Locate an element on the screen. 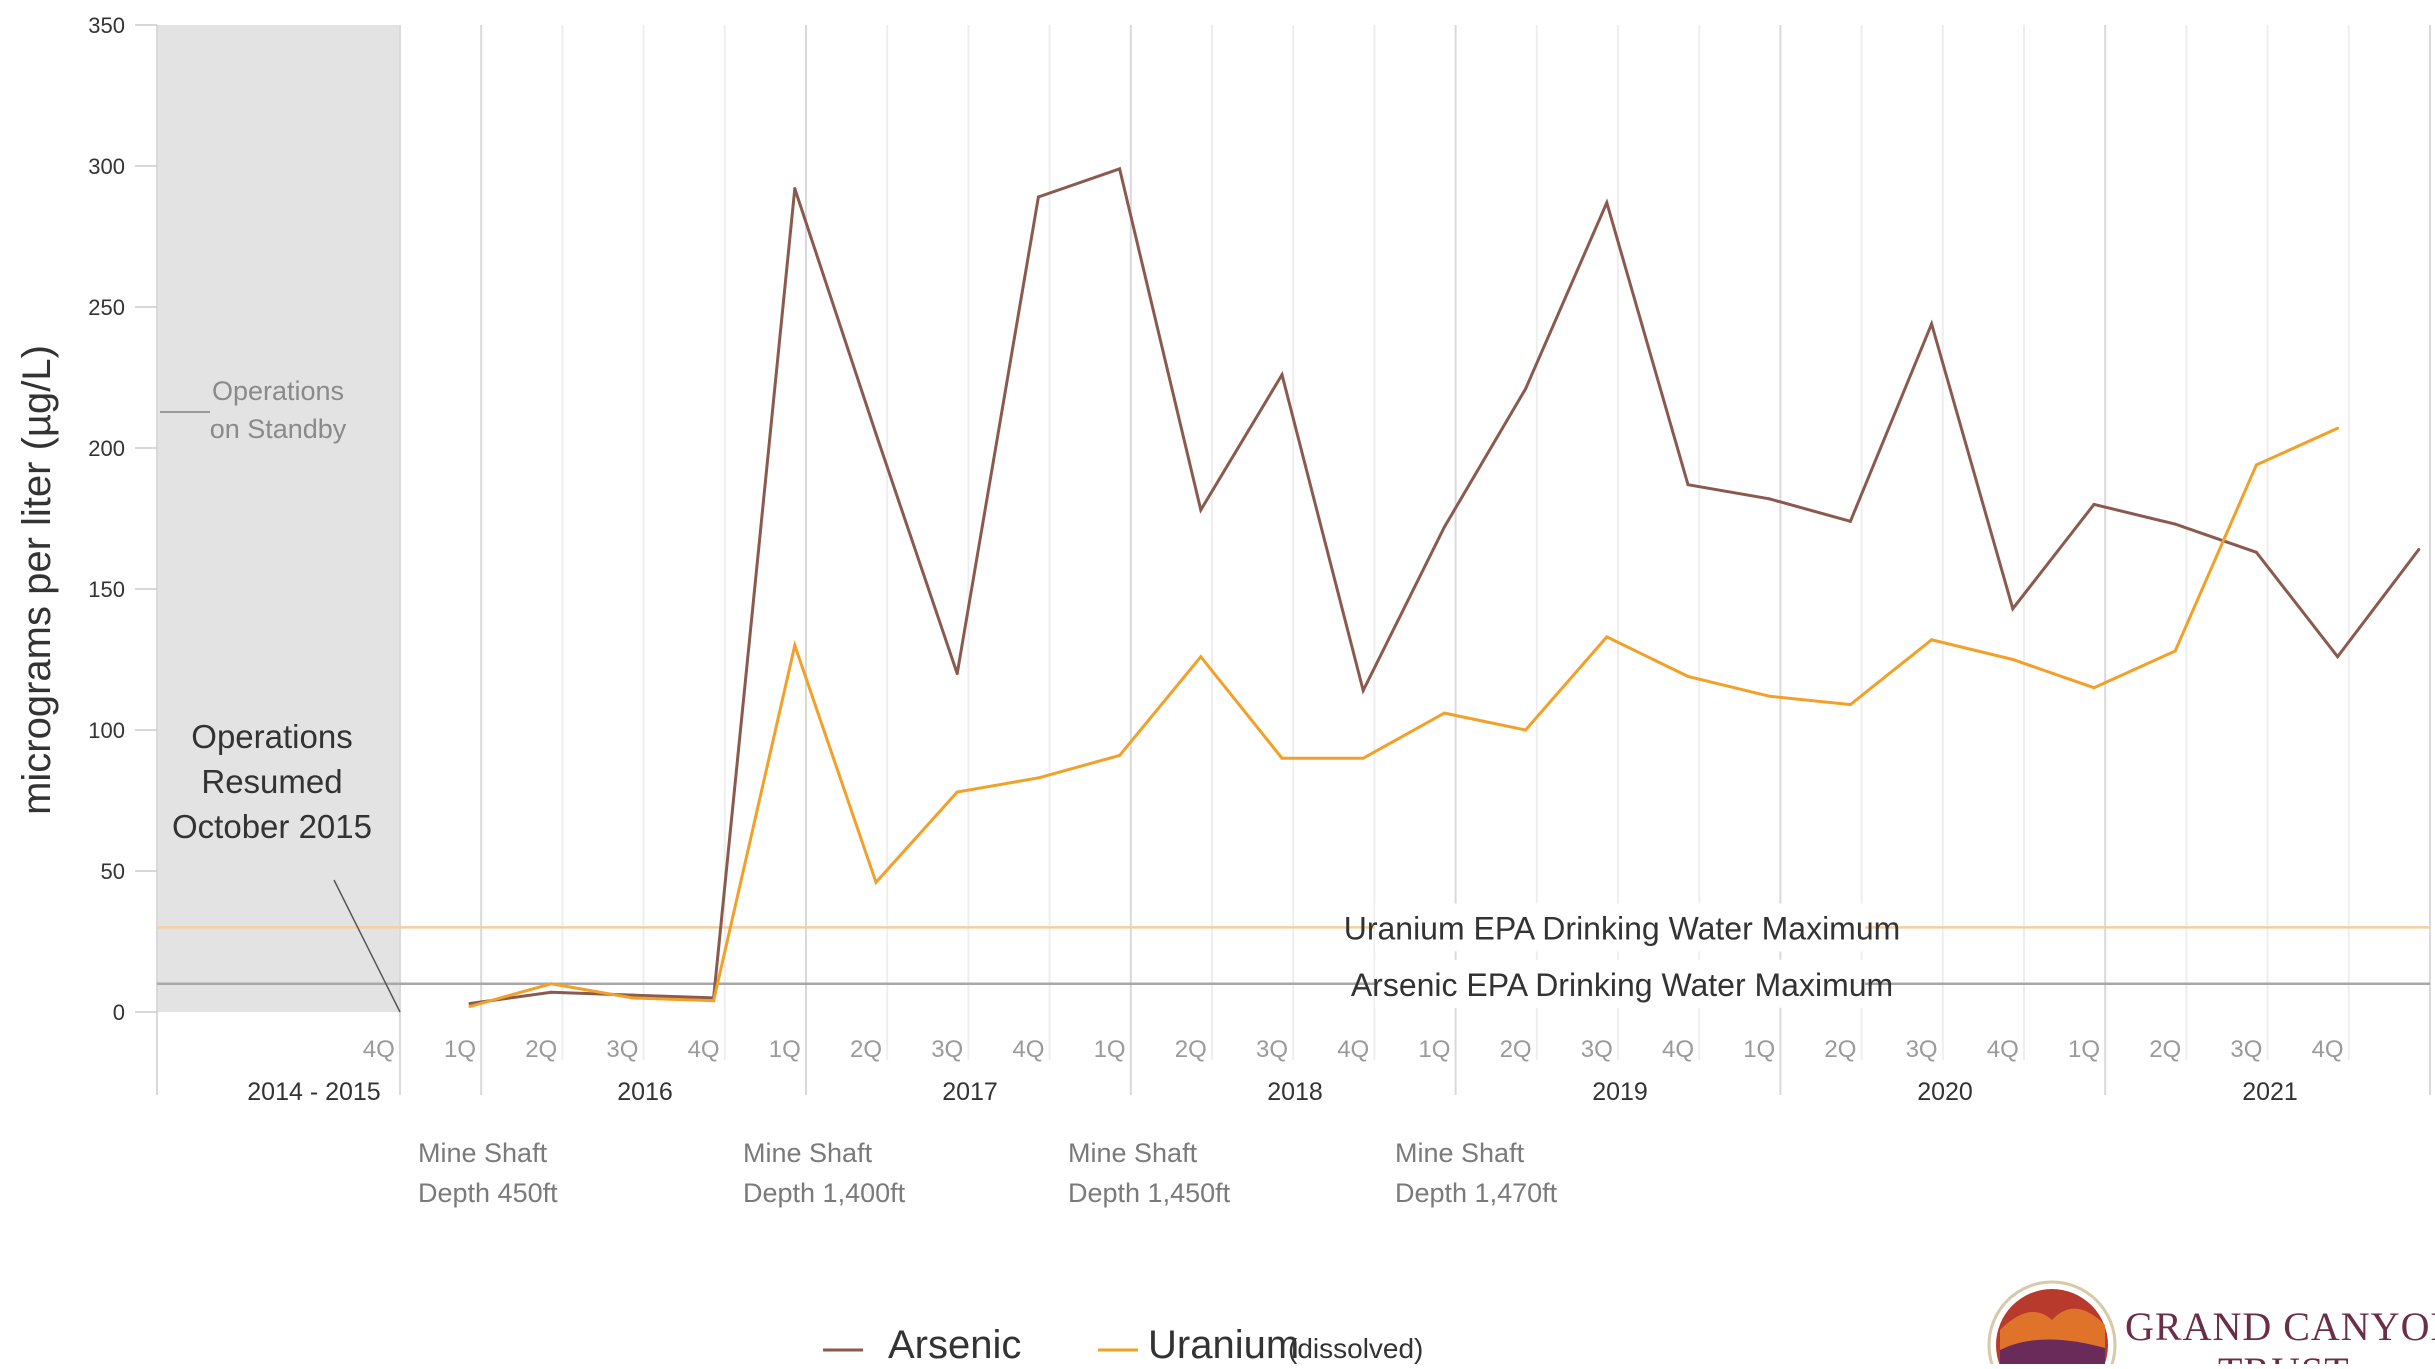 The width and height of the screenshot is (2435, 1369). resumed-leader is located at coordinates (367, 946).